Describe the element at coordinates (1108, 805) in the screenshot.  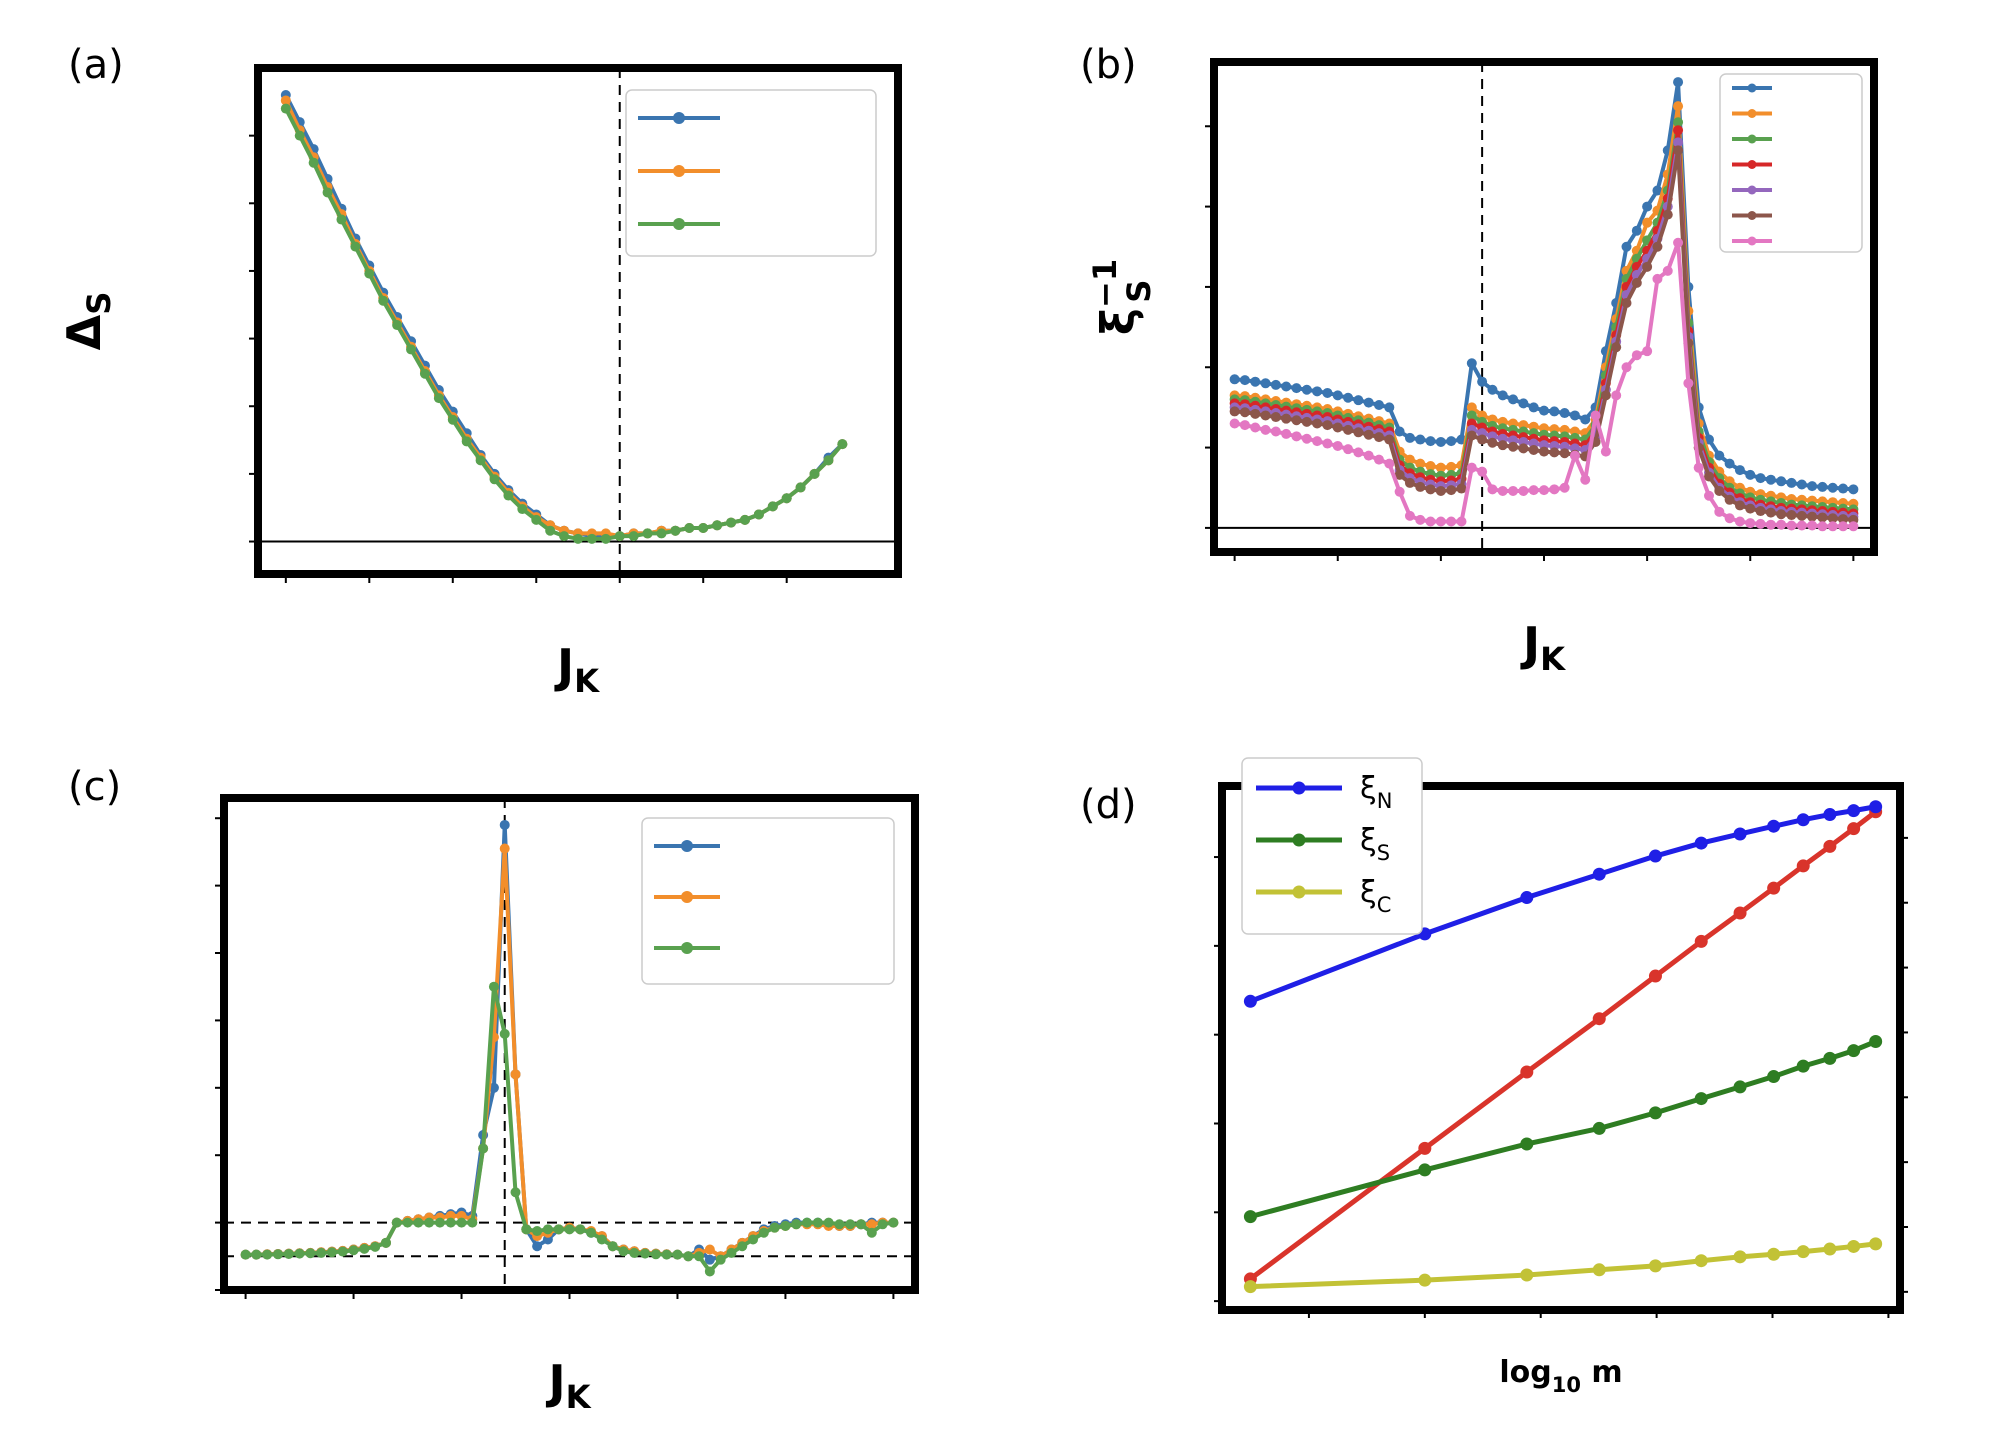
I see `panel-label-d: (d)` at that location.